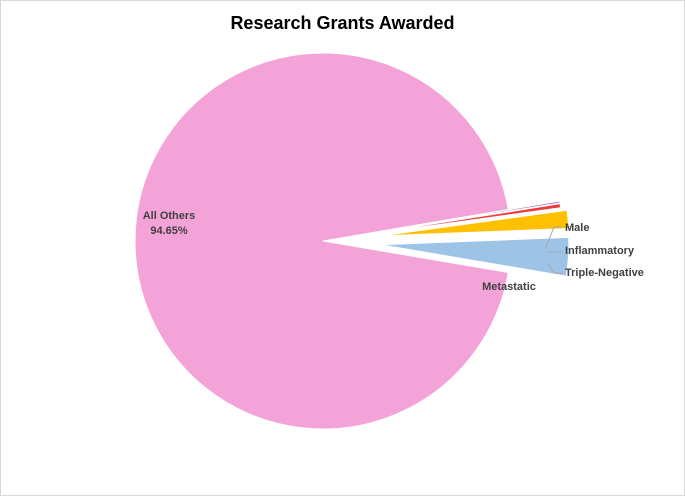 This screenshot has width=685, height=496. Describe the element at coordinates (553, 237) in the screenshot. I see `leader-line-male` at that location.